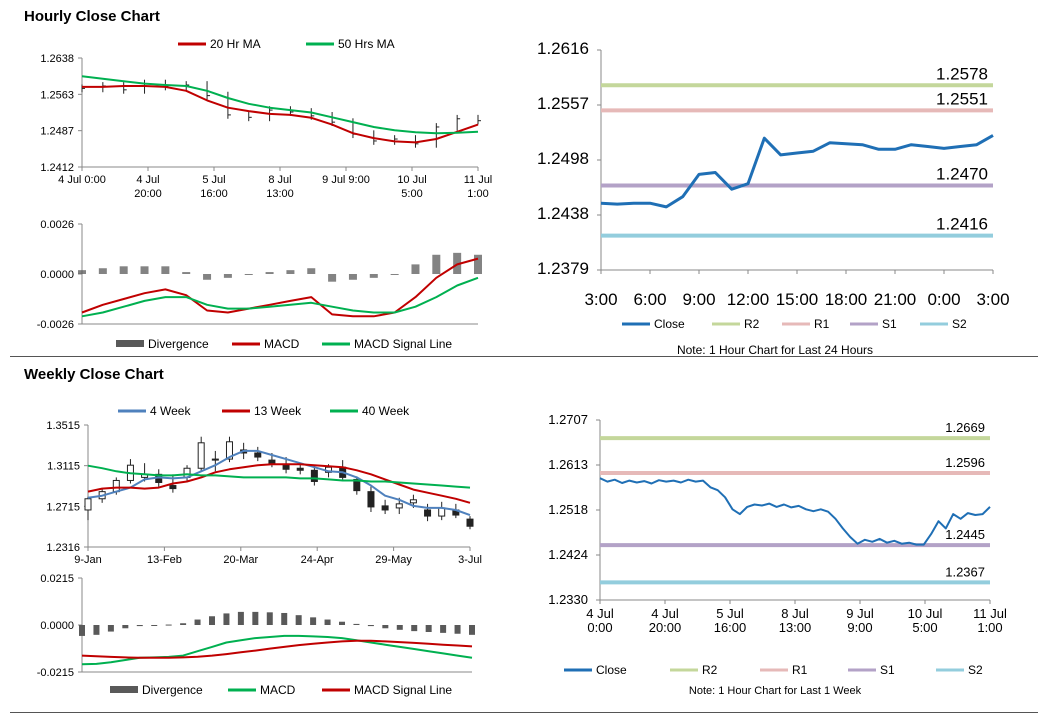 This screenshot has height=717, width=1043. Describe the element at coordinates (563, 103) in the screenshot. I see `hourly-24h-ytick-label: 1.2557` at that location.